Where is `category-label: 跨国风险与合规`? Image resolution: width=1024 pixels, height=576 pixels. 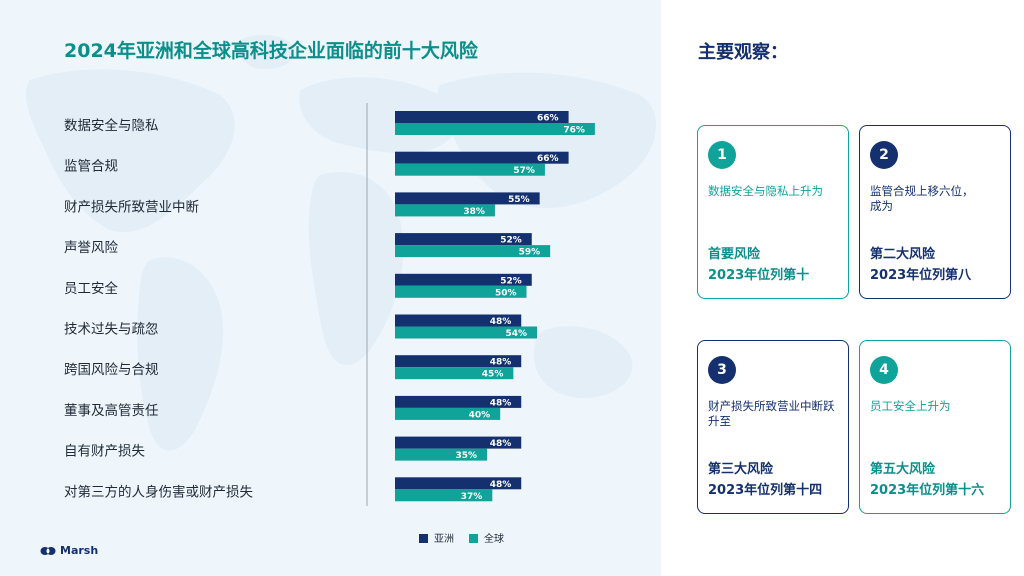 category-label: 跨国风险与合规 is located at coordinates (111, 370).